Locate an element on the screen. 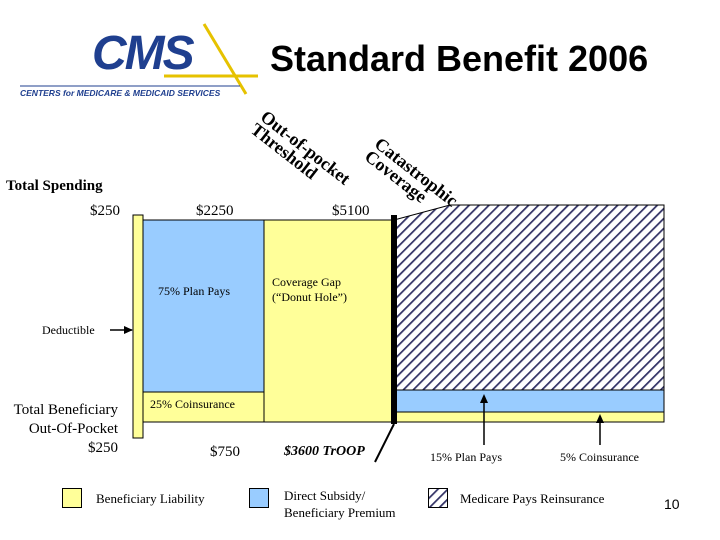 The image size is (720, 540). coinsurance-region is located at coordinates (203, 407).